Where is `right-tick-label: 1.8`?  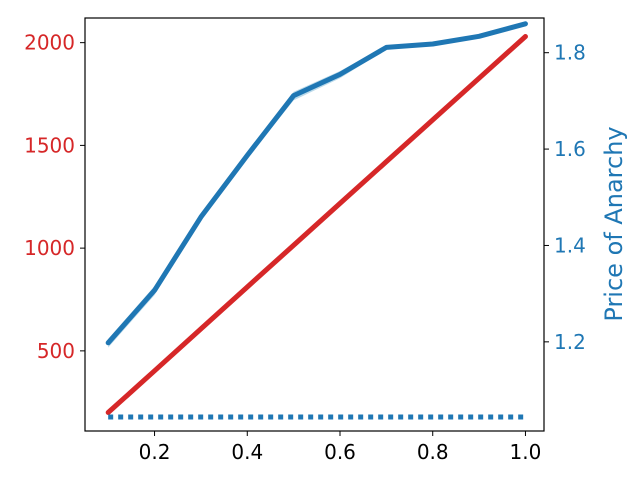 right-tick-label: 1.8 is located at coordinates (570, 53).